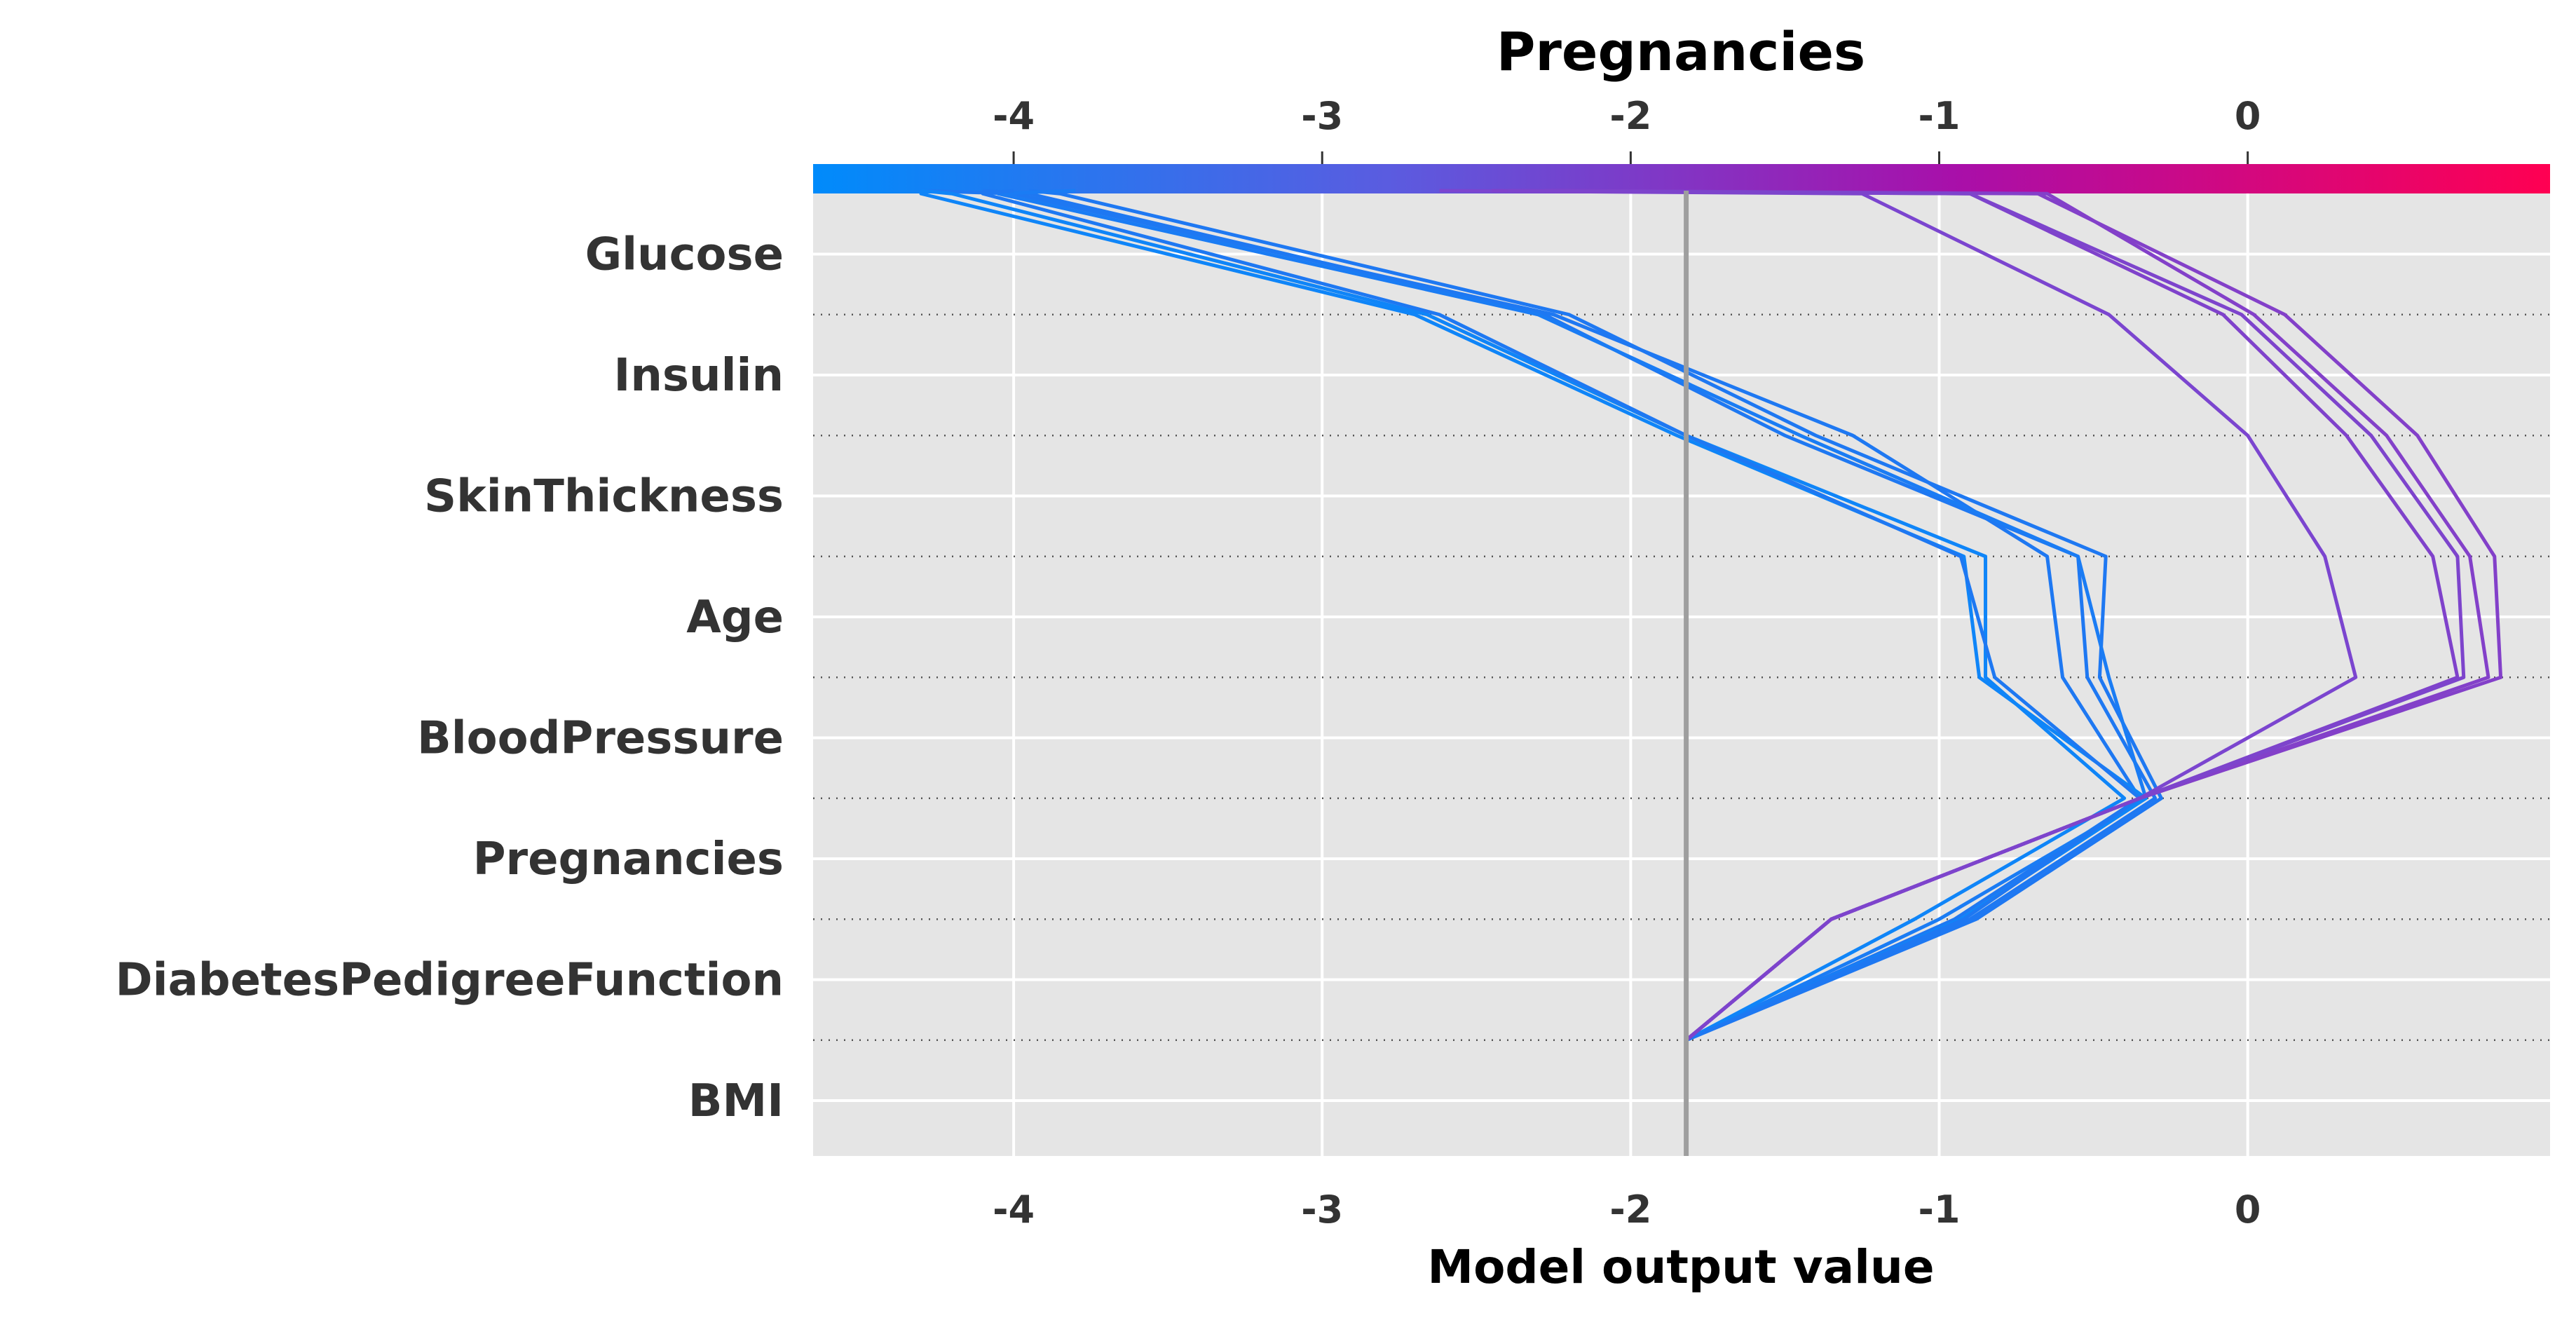 The height and width of the screenshot is (1320, 2576). What do you see at coordinates (628, 859) in the screenshot?
I see `feature-label: Pregnancies` at bounding box center [628, 859].